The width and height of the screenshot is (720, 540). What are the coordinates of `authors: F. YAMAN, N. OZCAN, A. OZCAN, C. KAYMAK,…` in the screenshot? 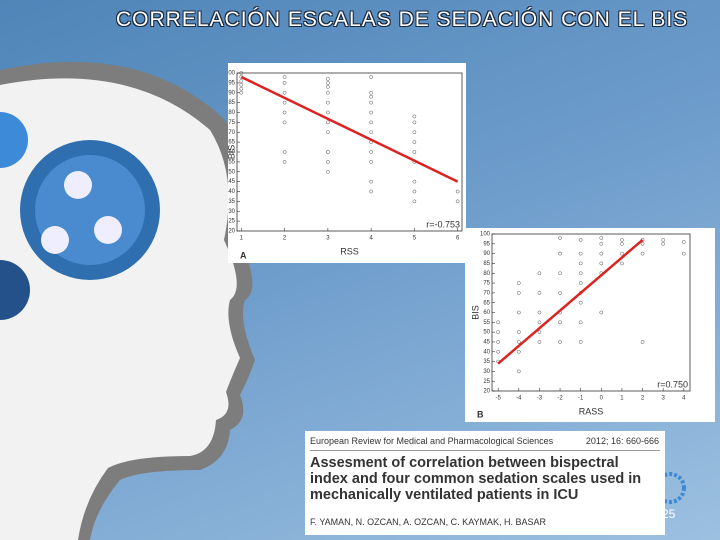 It's located at (428, 522).